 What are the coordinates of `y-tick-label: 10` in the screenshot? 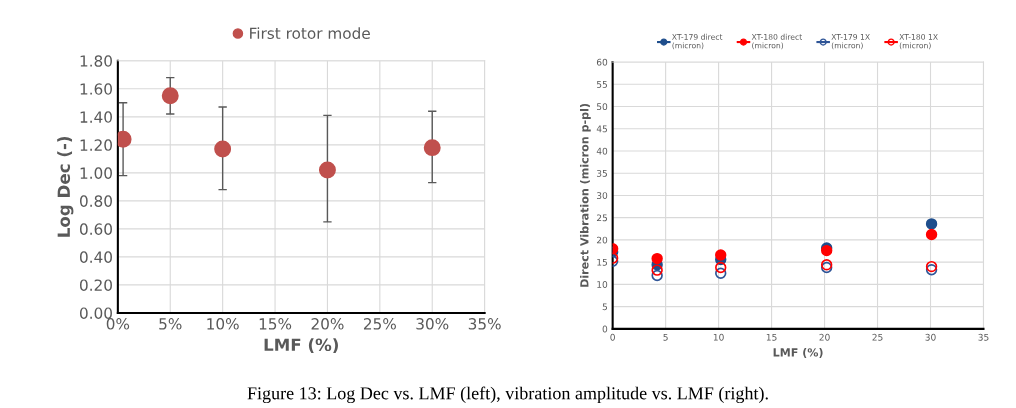 It's located at (602, 284).